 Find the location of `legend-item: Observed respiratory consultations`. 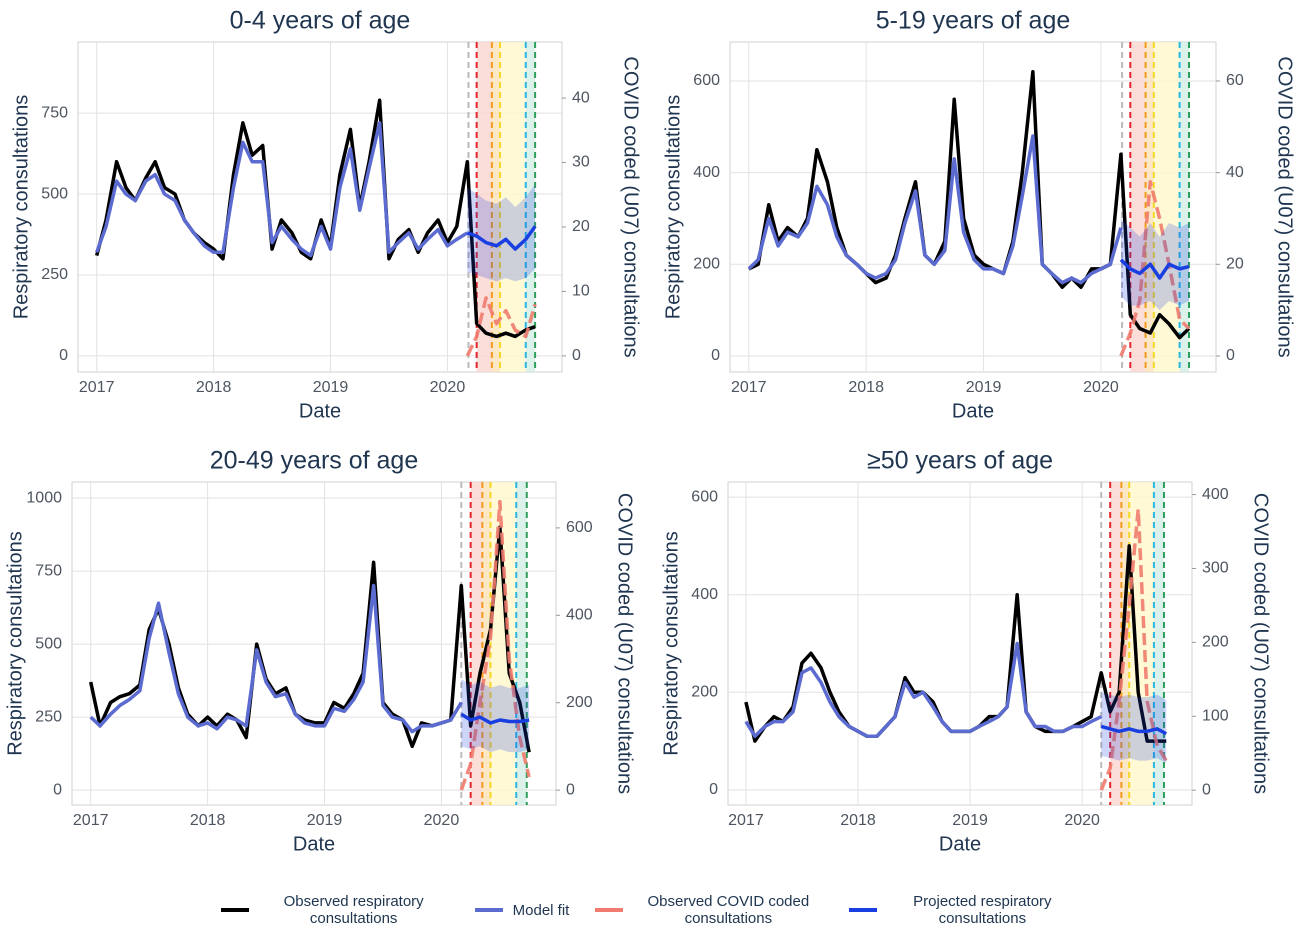

legend-item: Observed respiratory consultations is located at coordinates (334, 910).